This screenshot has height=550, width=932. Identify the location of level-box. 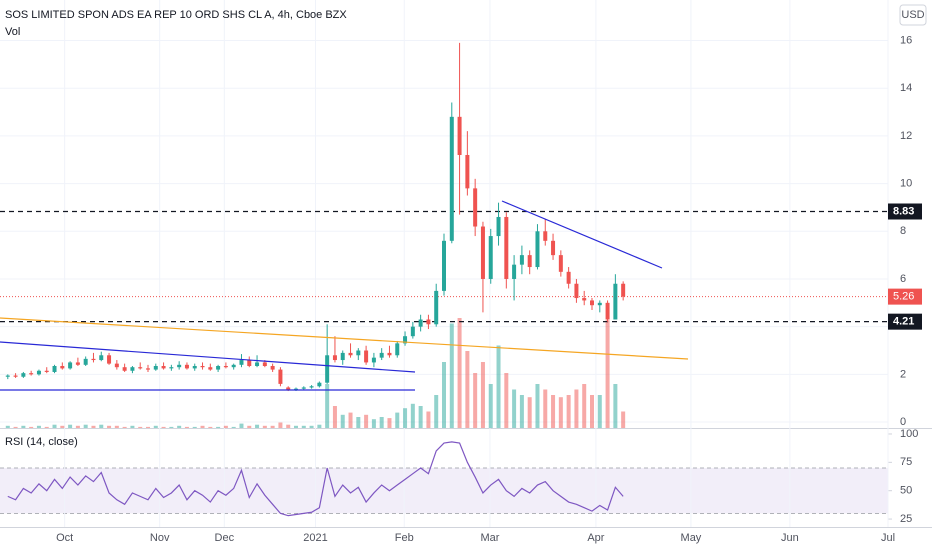
(905, 211).